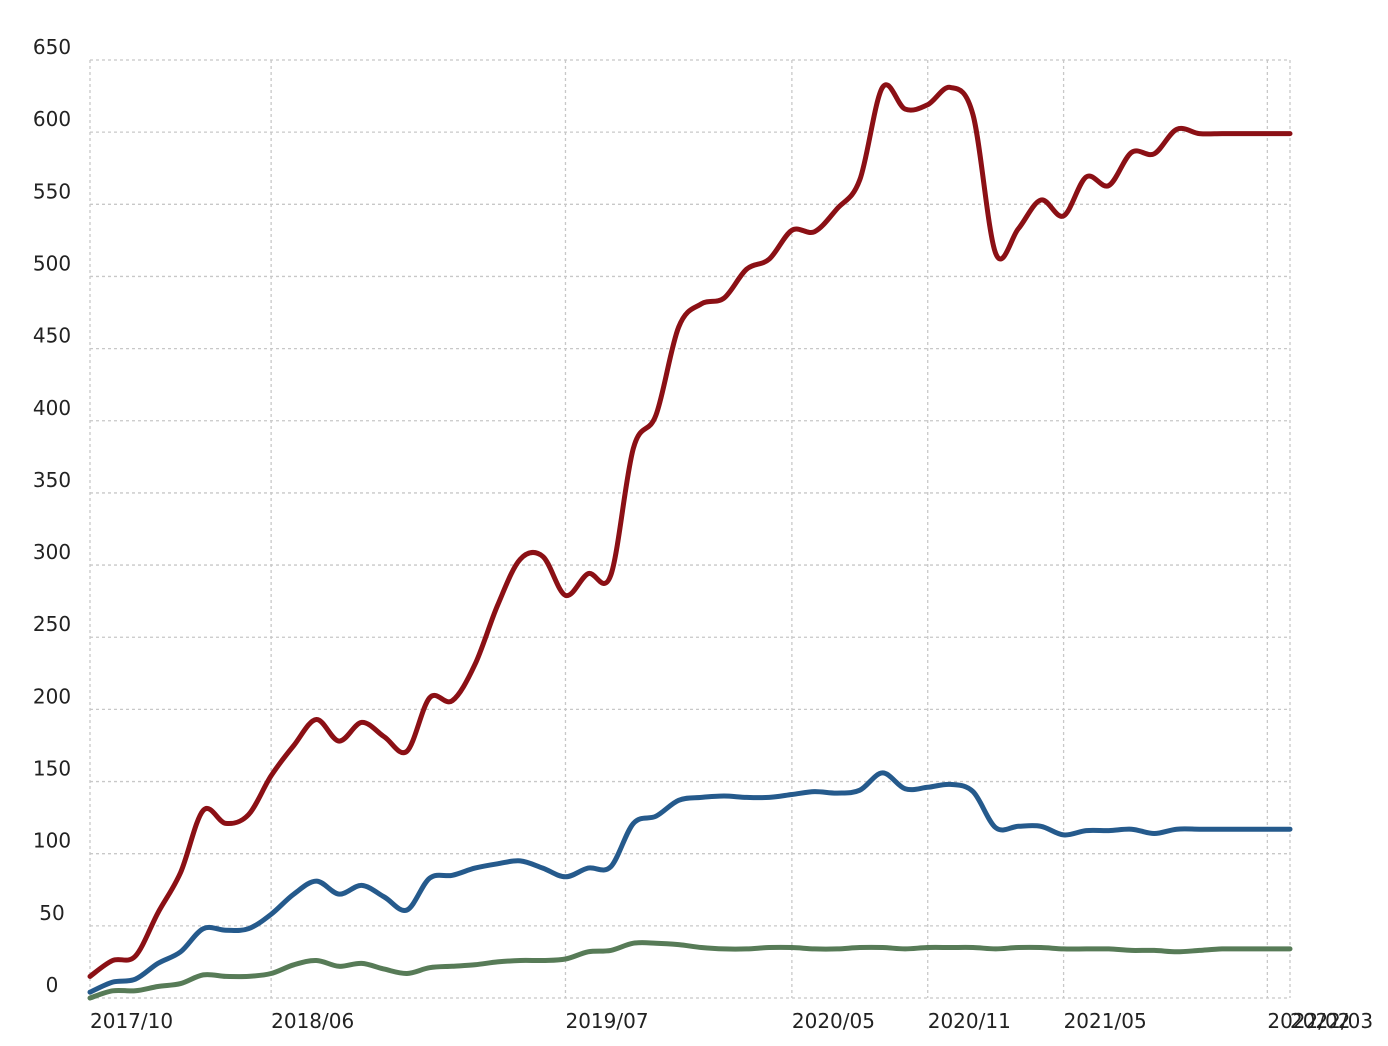  I want to click on x-tick-label: 2021/05, so click(1105, 1021).